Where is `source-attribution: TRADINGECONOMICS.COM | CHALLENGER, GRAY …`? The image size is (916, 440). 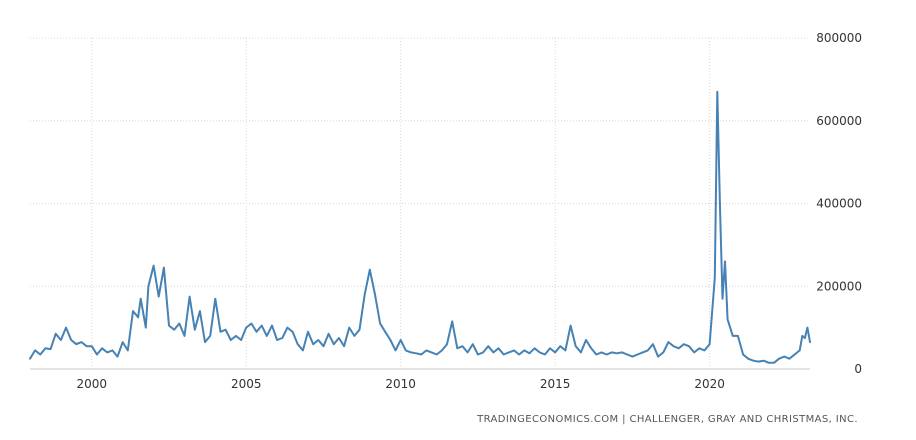
source-attribution: TRADINGECONOMICS.COM | CHALLENGER, GRAY … is located at coordinates (667, 419).